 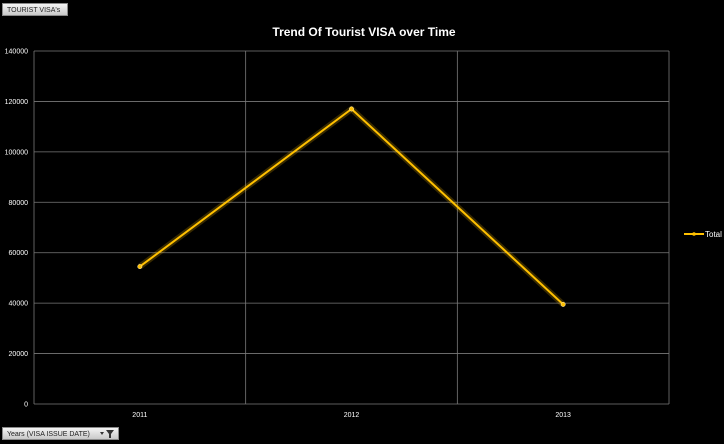 What do you see at coordinates (694, 234) in the screenshot?
I see `legend-marker-total` at bounding box center [694, 234].